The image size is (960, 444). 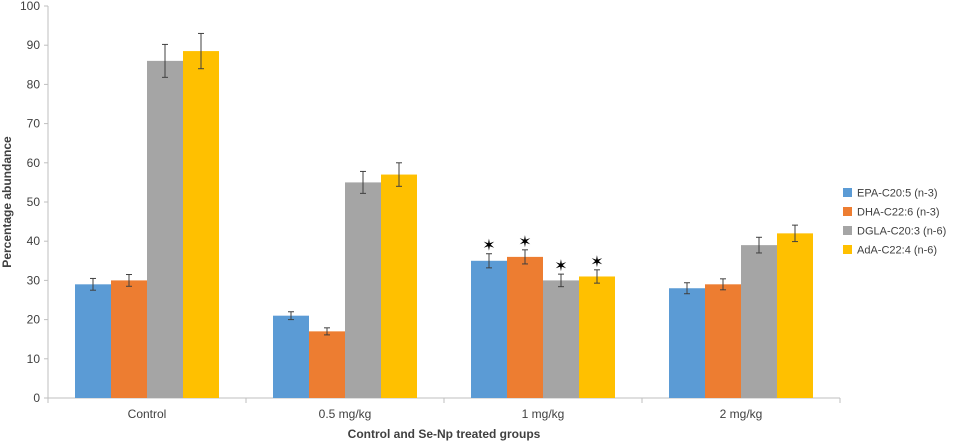 I want to click on x-tick-label: Control, so click(x=147, y=414).